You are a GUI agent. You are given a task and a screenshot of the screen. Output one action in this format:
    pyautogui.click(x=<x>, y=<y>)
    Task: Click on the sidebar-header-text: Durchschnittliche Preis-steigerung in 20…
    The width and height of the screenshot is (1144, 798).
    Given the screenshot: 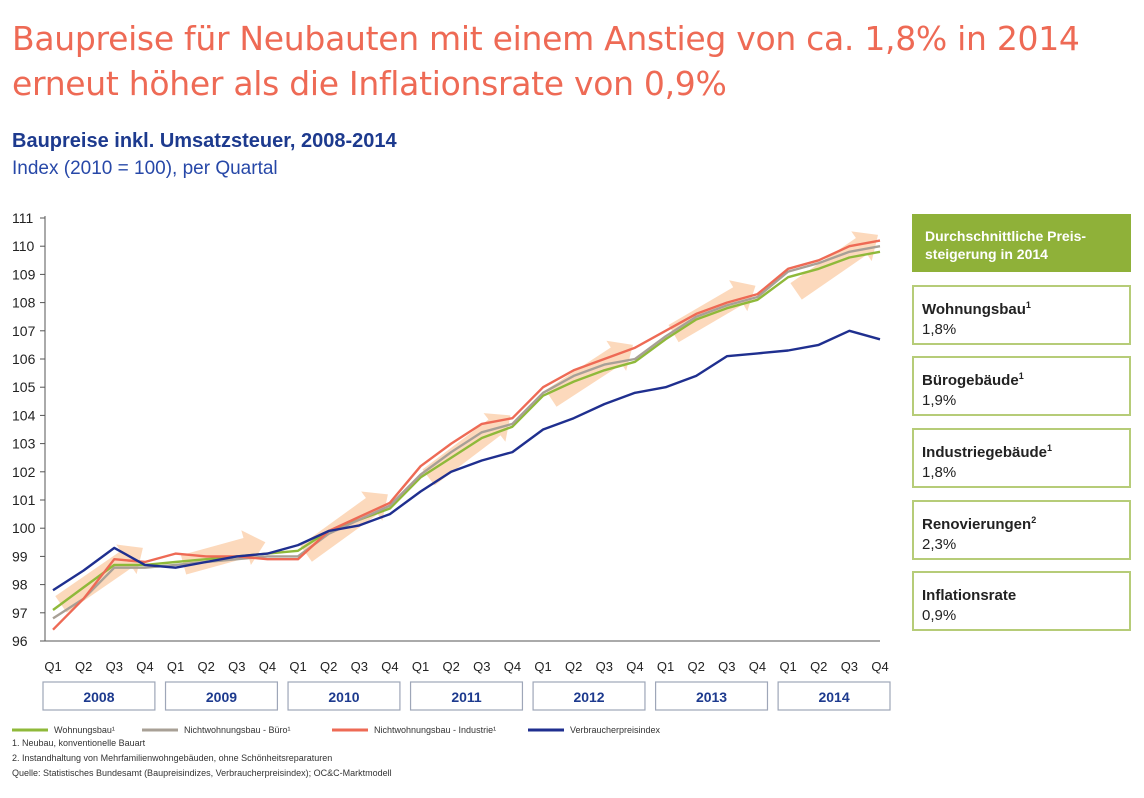 What is the action you would take?
    pyautogui.click(x=1006, y=245)
    